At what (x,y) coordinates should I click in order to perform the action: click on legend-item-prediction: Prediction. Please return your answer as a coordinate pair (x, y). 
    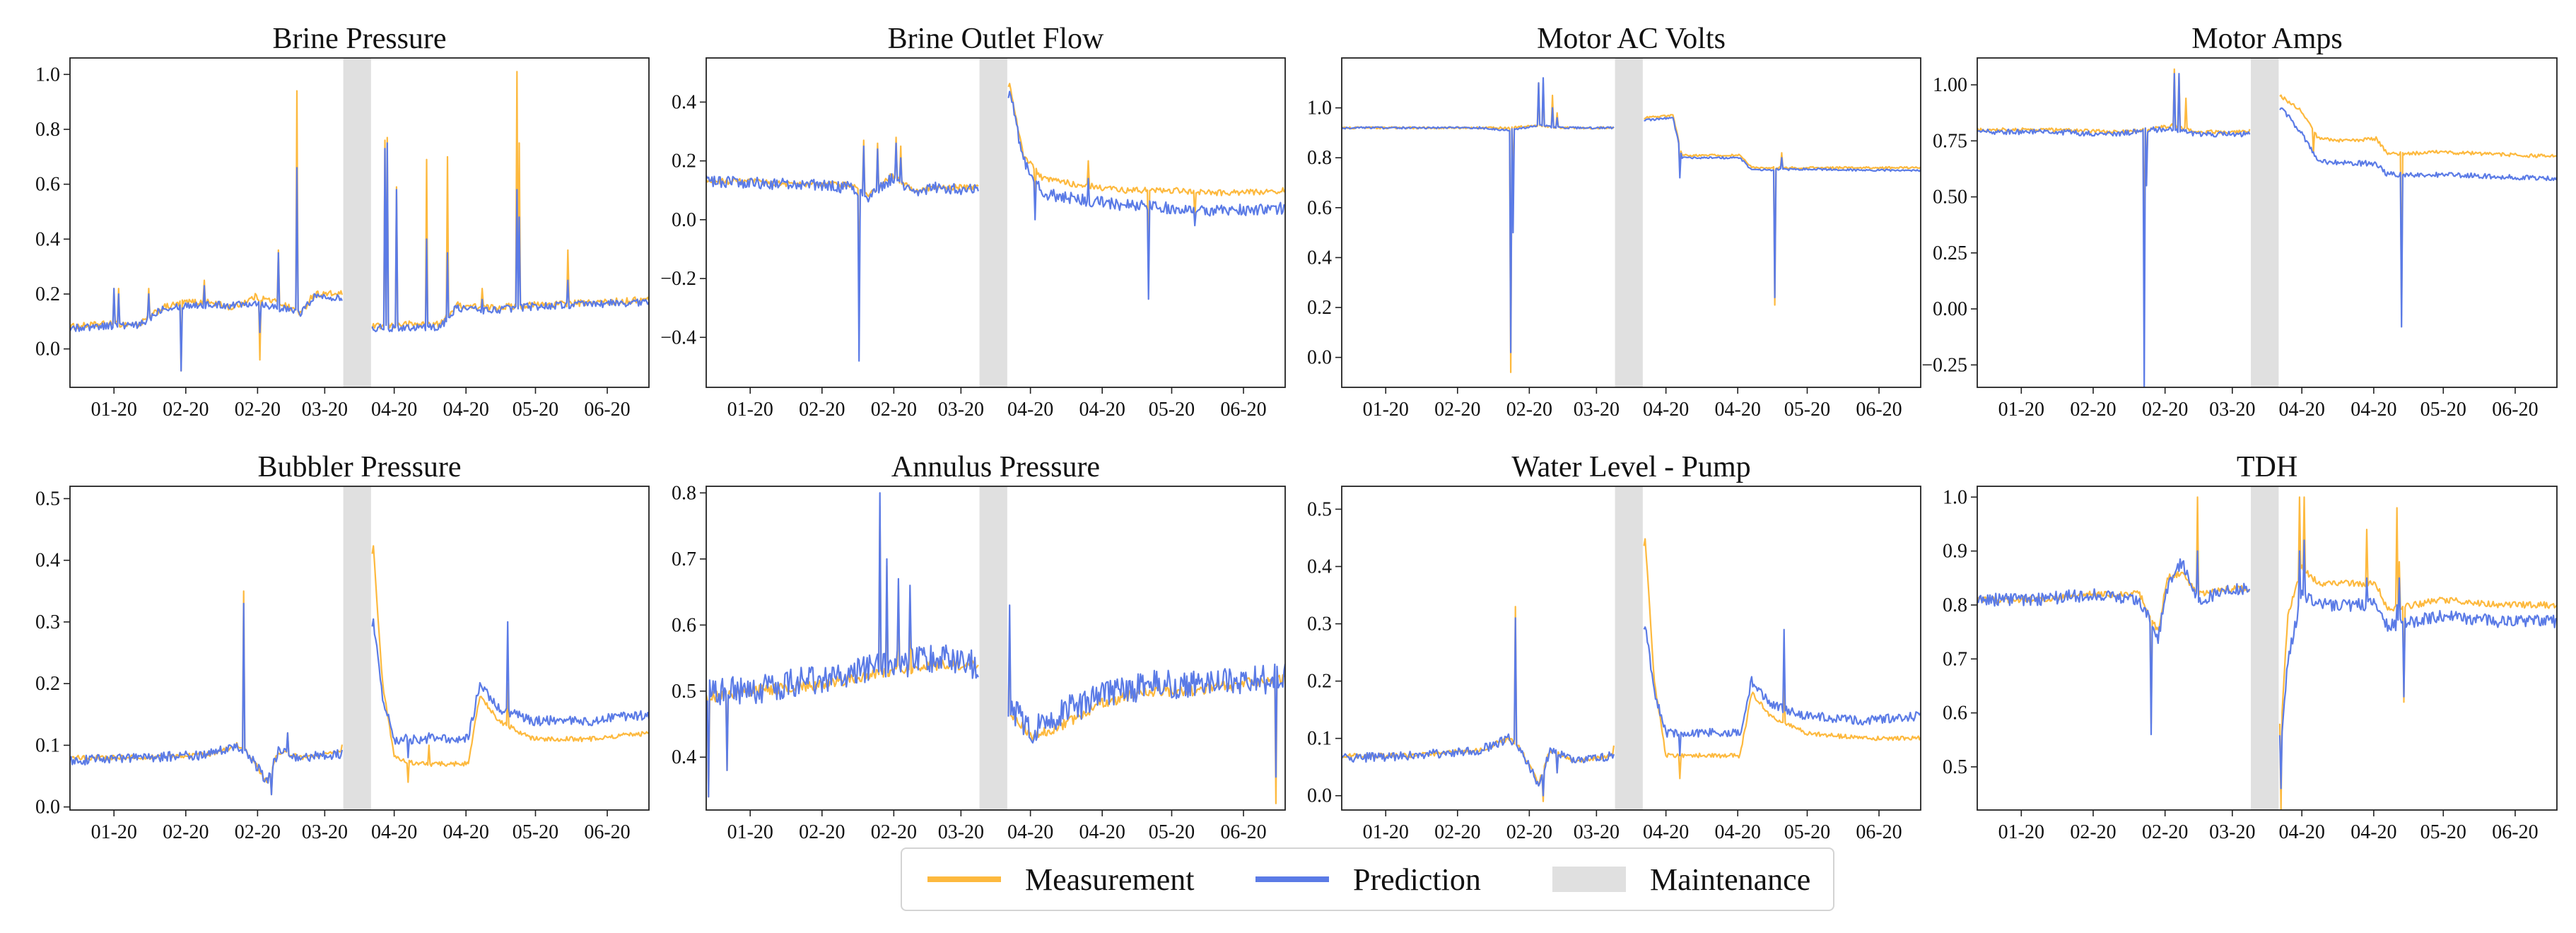
    Looking at the image, I should click on (1368, 879).